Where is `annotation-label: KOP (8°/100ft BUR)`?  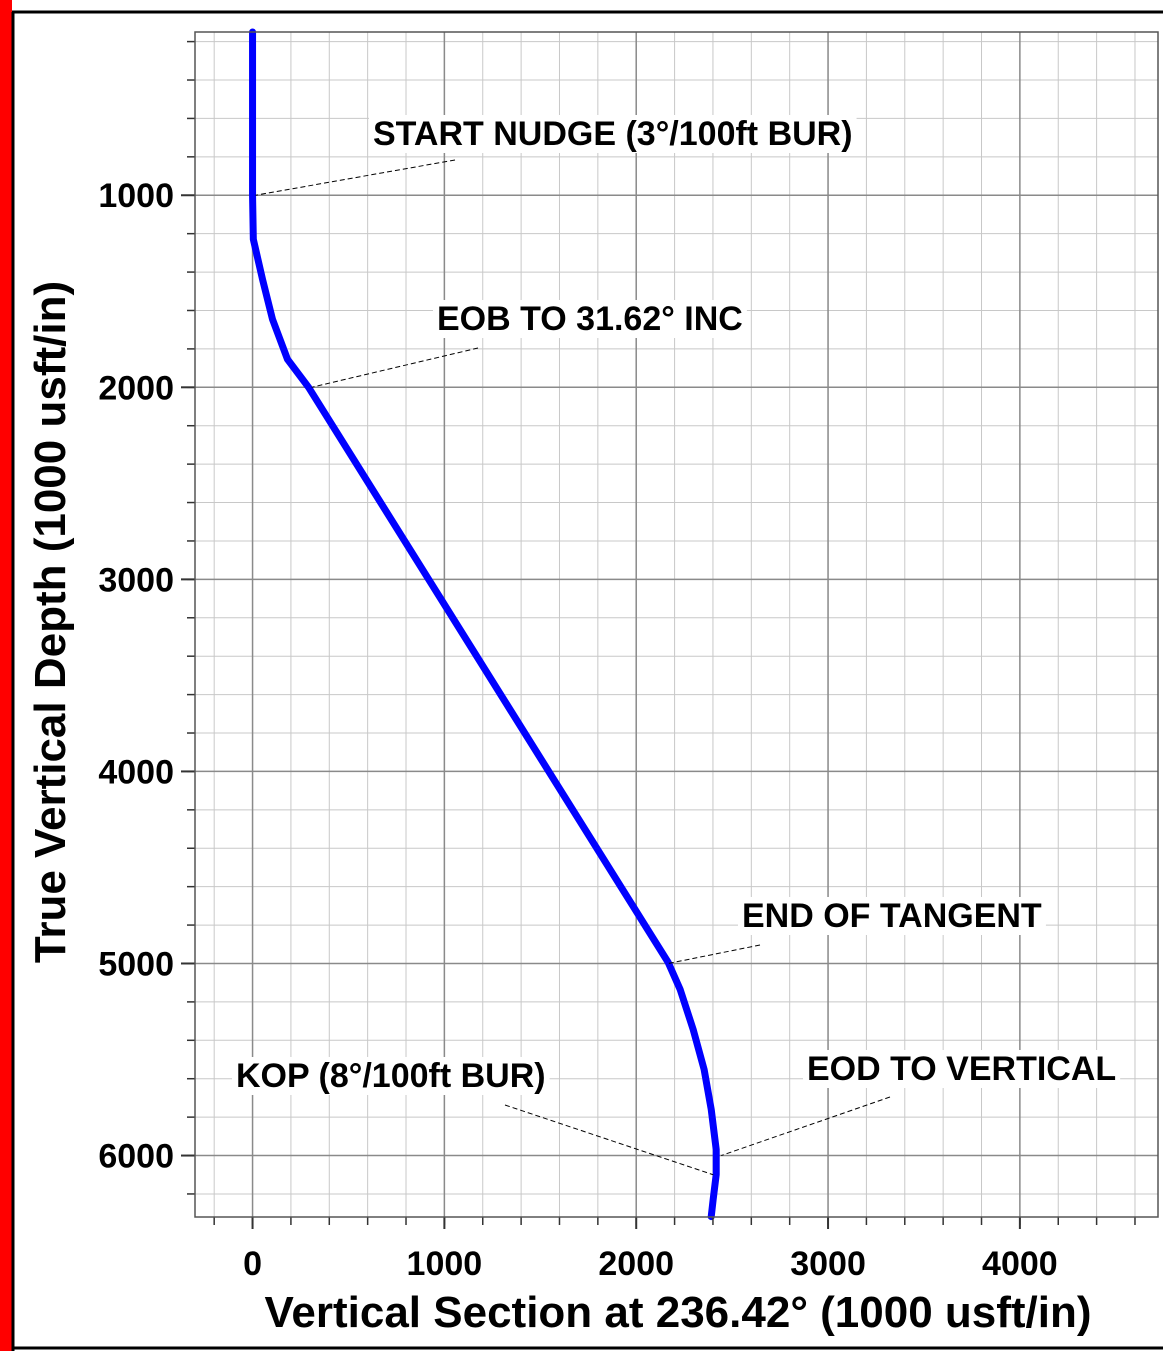
annotation-label: KOP (8°/100ft BUR) is located at coordinates (391, 1076).